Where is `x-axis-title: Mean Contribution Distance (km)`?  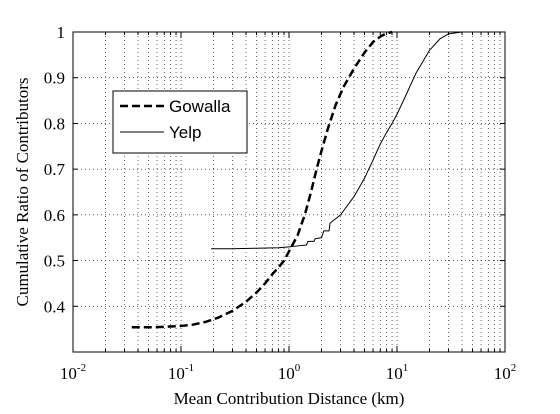
x-axis-title: Mean Contribution Distance (km) is located at coordinates (289, 398).